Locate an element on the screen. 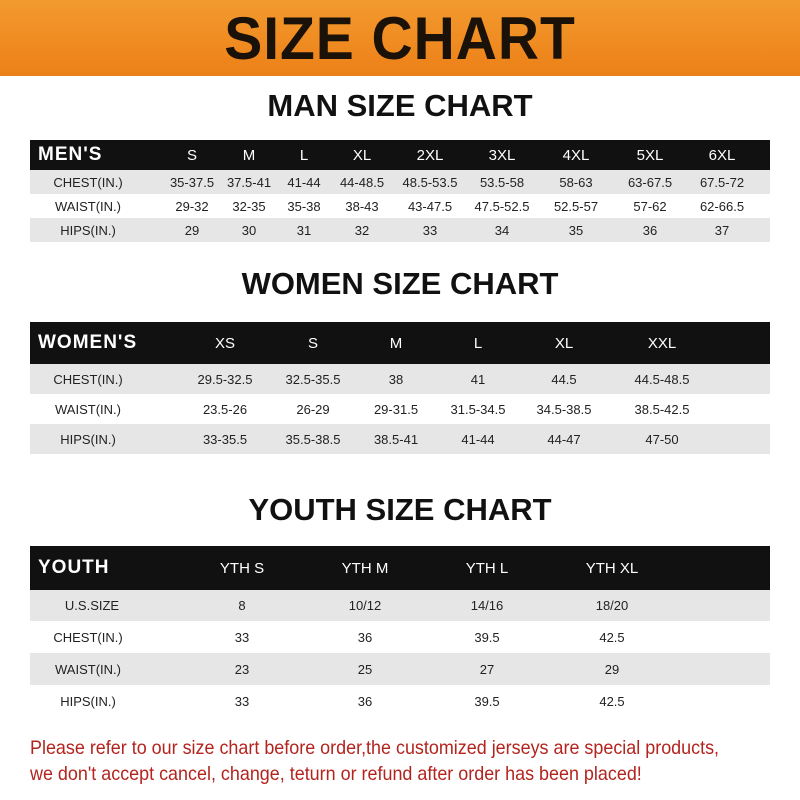 This screenshot has height=800, width=800. size-header-cell: 3XL is located at coordinates (502, 155).